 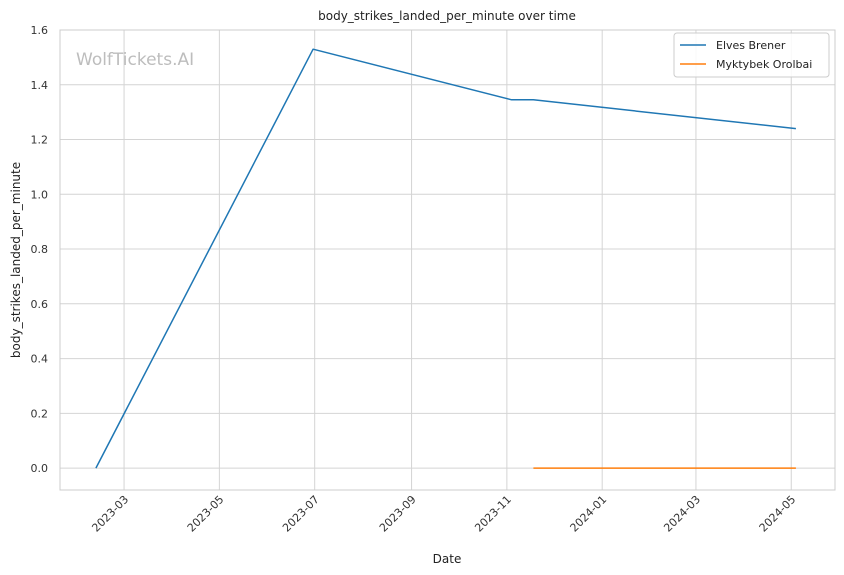 I want to click on y-tick-label: 1.0, so click(x=40, y=194).